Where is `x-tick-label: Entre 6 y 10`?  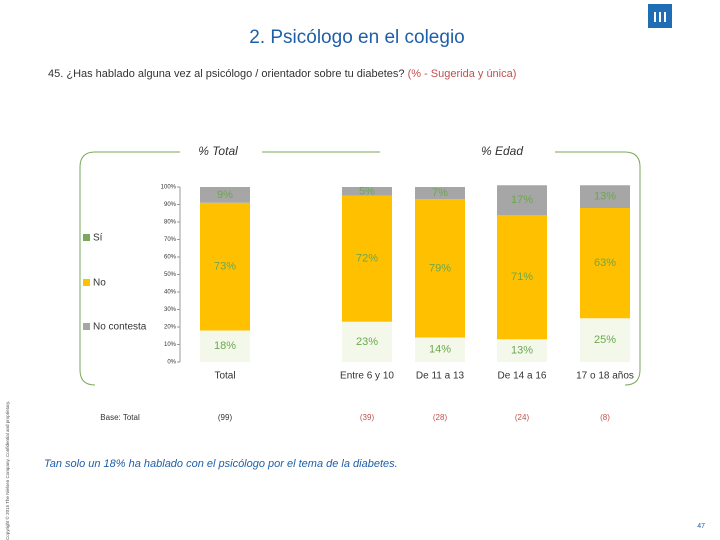 x-tick-label: Entre 6 y 10 is located at coordinates (367, 376).